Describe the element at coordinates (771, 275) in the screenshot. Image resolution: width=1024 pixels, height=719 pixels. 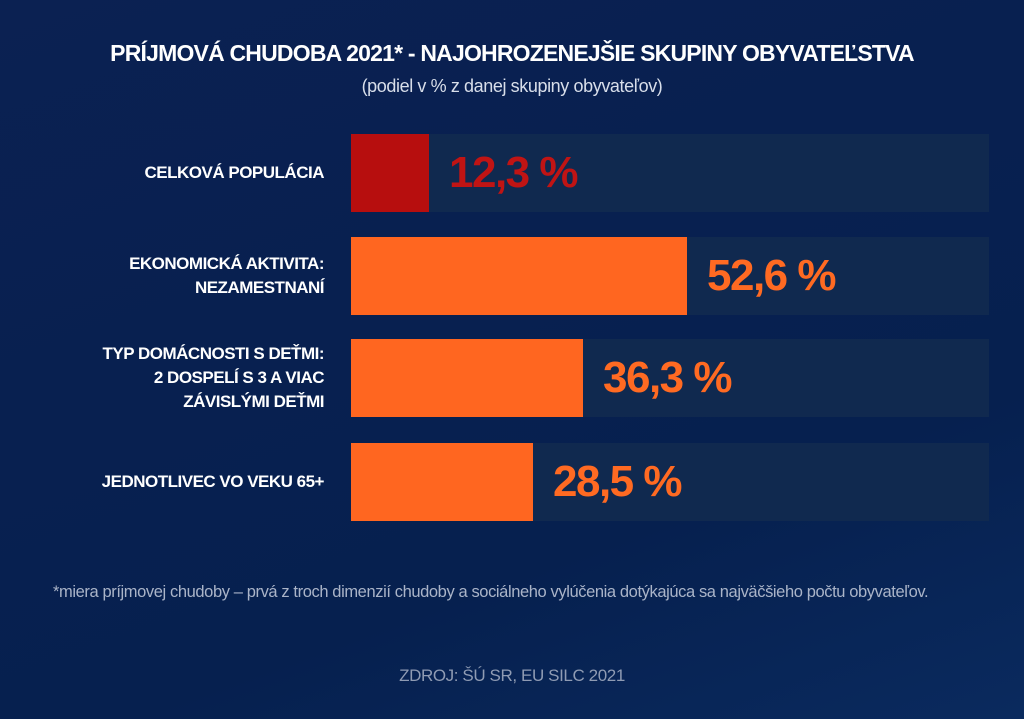
I see `bar-value-label: 52,6 %` at that location.